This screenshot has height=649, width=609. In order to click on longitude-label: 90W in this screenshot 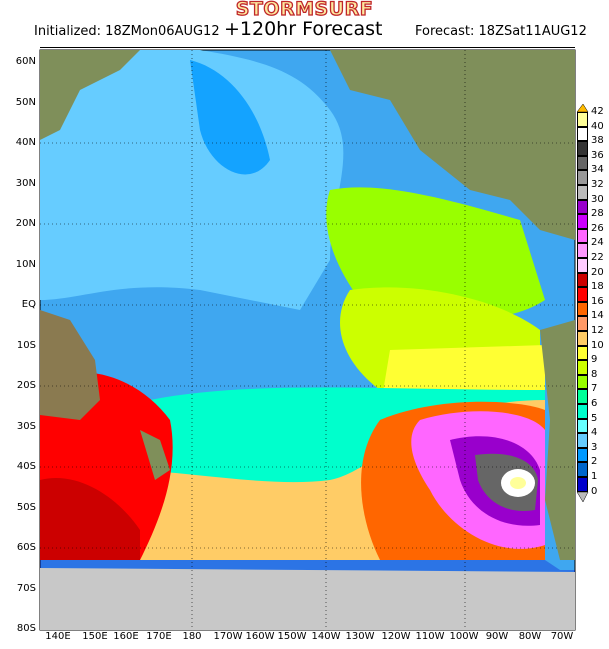, I will do `click(497, 636)`.